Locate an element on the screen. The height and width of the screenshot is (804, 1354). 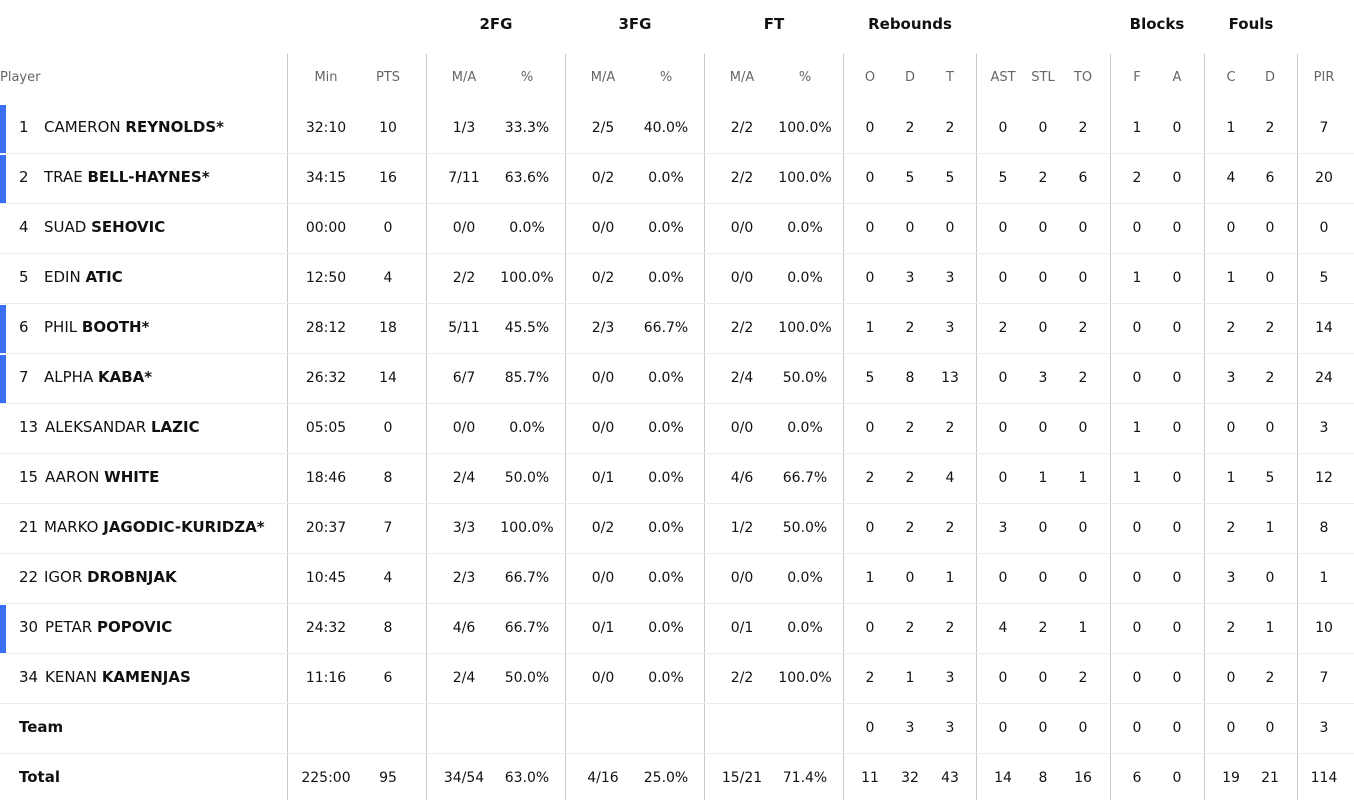
stat-reb-d: 1 is located at coordinates (910, 678).